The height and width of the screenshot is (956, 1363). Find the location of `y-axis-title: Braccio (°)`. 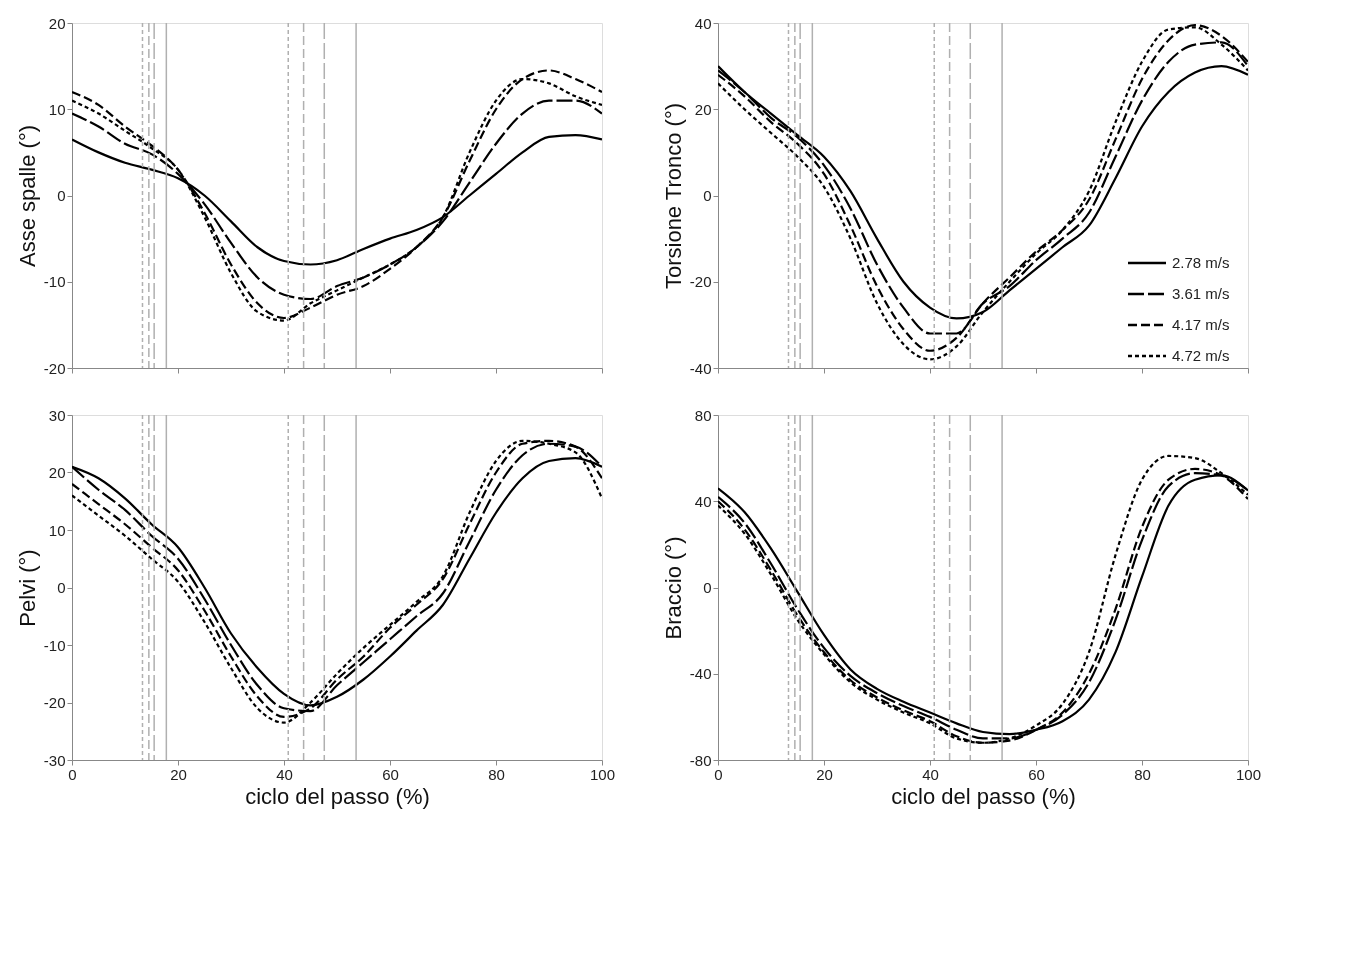

y-axis-title: Braccio (°) is located at coordinates (673, 588).